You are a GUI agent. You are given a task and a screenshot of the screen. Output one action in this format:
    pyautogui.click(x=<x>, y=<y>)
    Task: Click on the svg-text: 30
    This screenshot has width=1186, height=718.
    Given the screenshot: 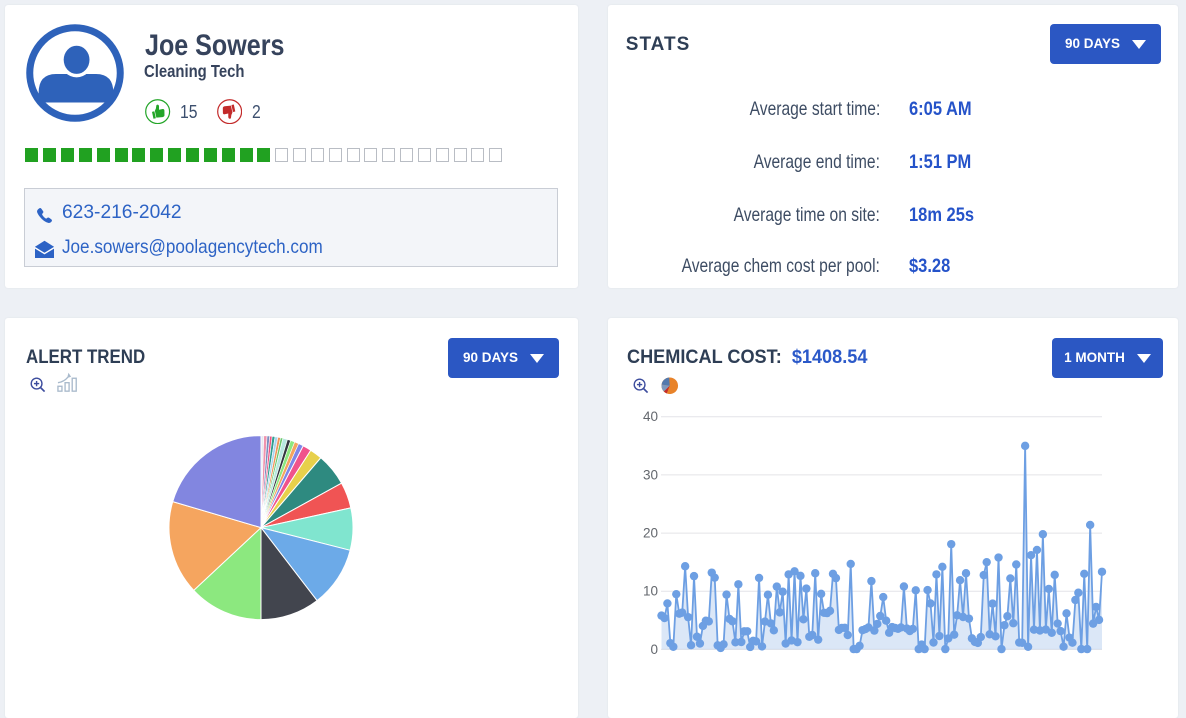 What is the action you would take?
    pyautogui.click(x=650, y=474)
    